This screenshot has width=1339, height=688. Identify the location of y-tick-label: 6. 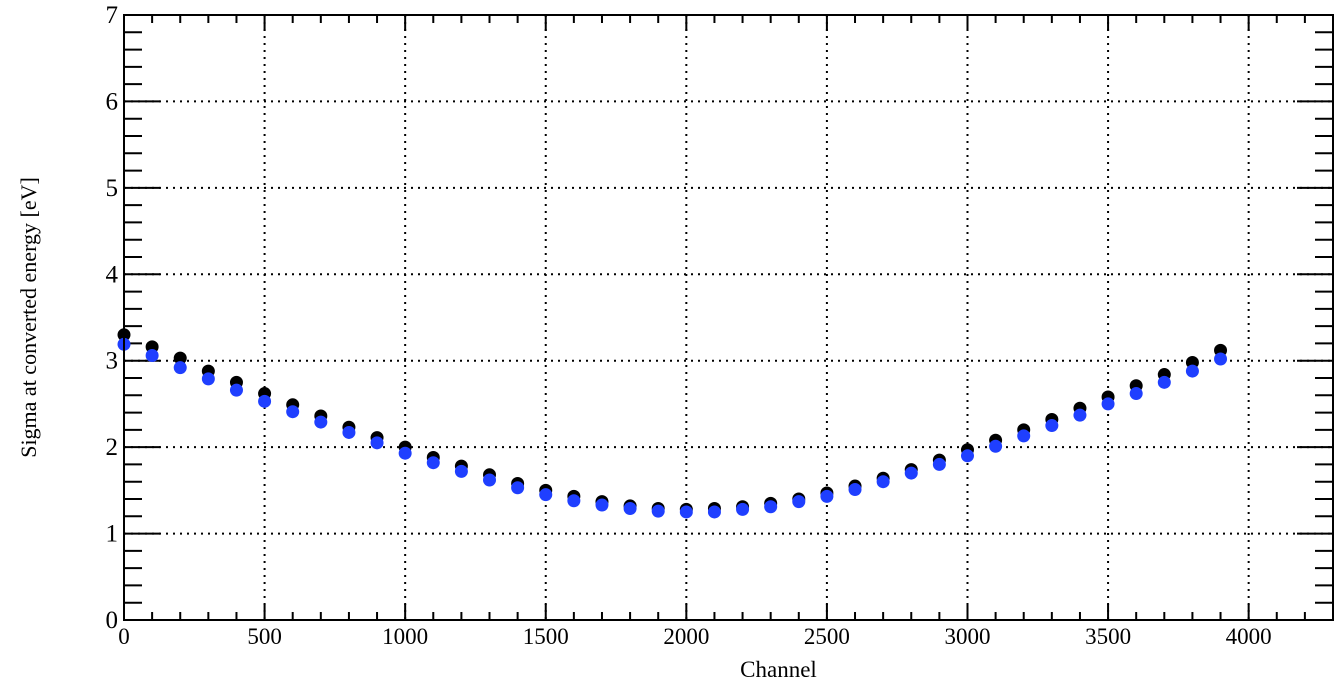
(112, 101).